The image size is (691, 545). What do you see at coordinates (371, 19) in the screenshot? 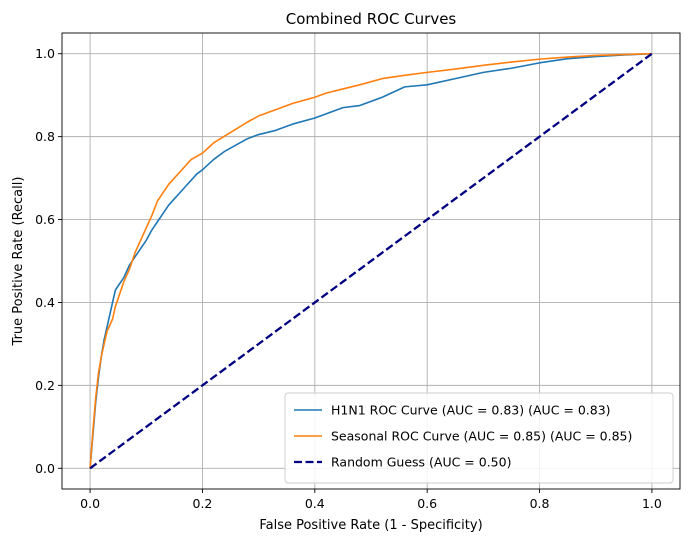
I see `chart-title: Combined ROC Curves` at bounding box center [371, 19].